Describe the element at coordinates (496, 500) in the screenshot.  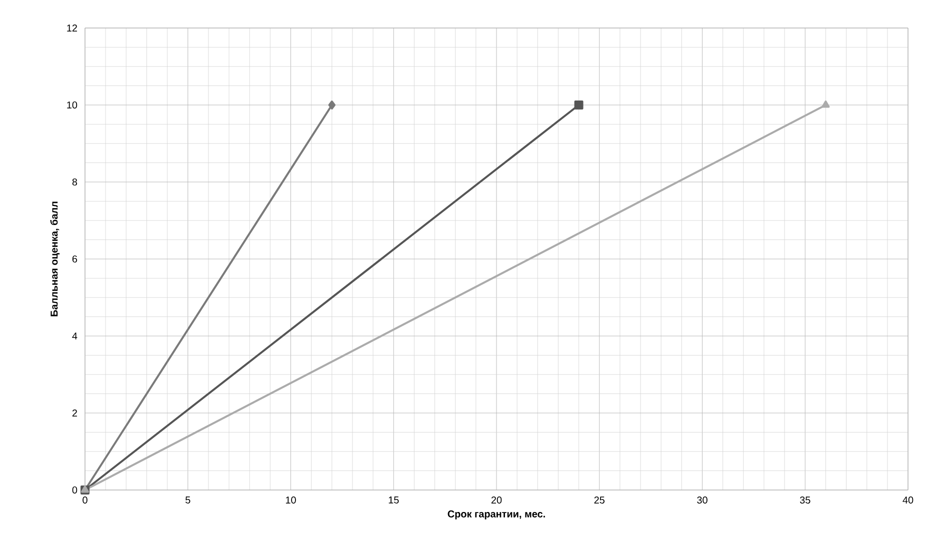
I see `x-tick-label: 20` at that location.